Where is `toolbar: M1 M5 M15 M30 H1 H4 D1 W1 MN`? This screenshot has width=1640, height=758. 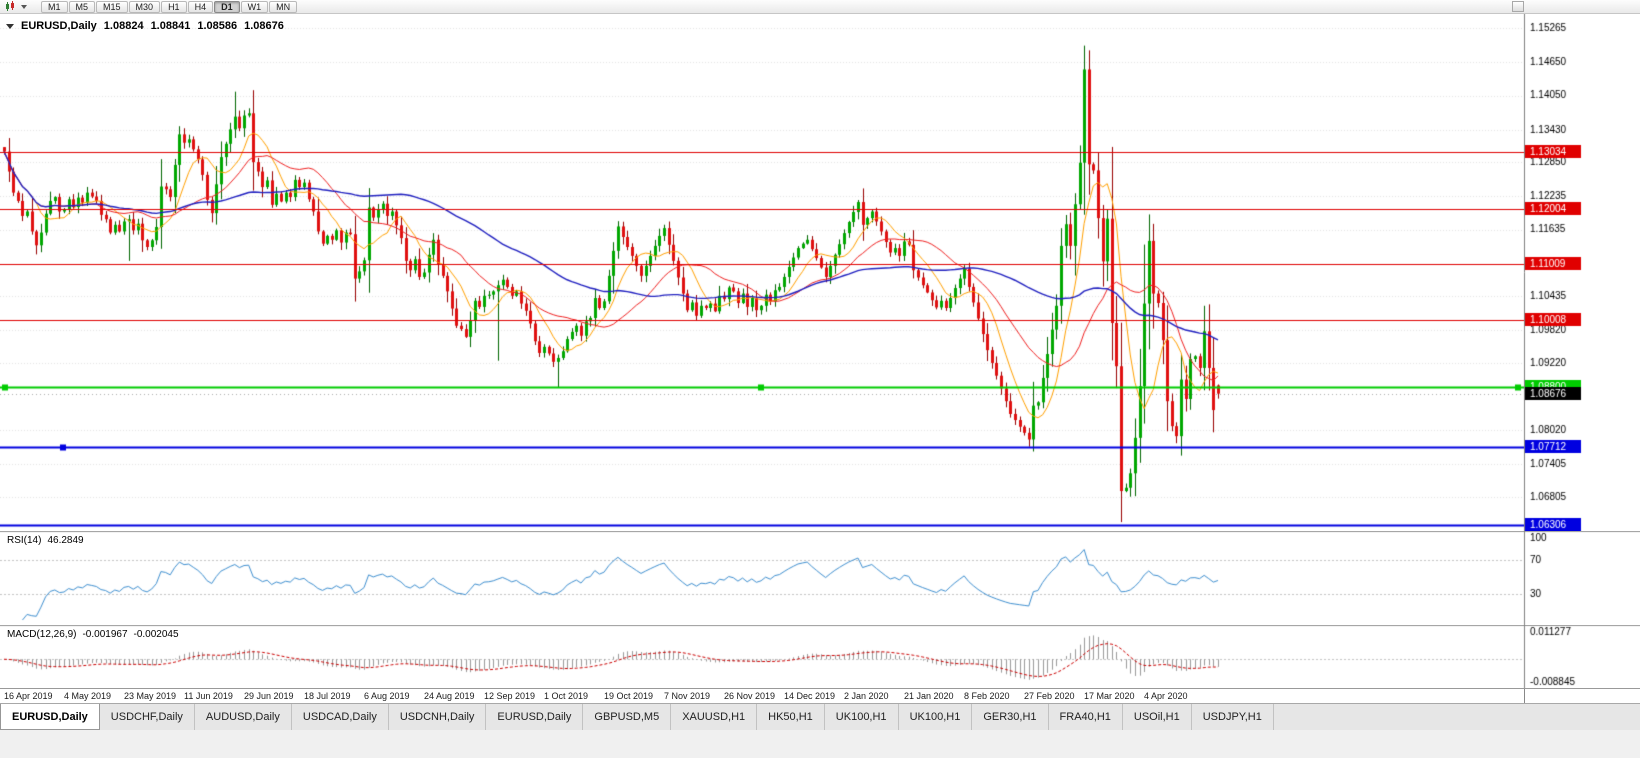 toolbar: M1 M5 M15 M30 H1 H4 D1 W1 MN is located at coordinates (820, 7).